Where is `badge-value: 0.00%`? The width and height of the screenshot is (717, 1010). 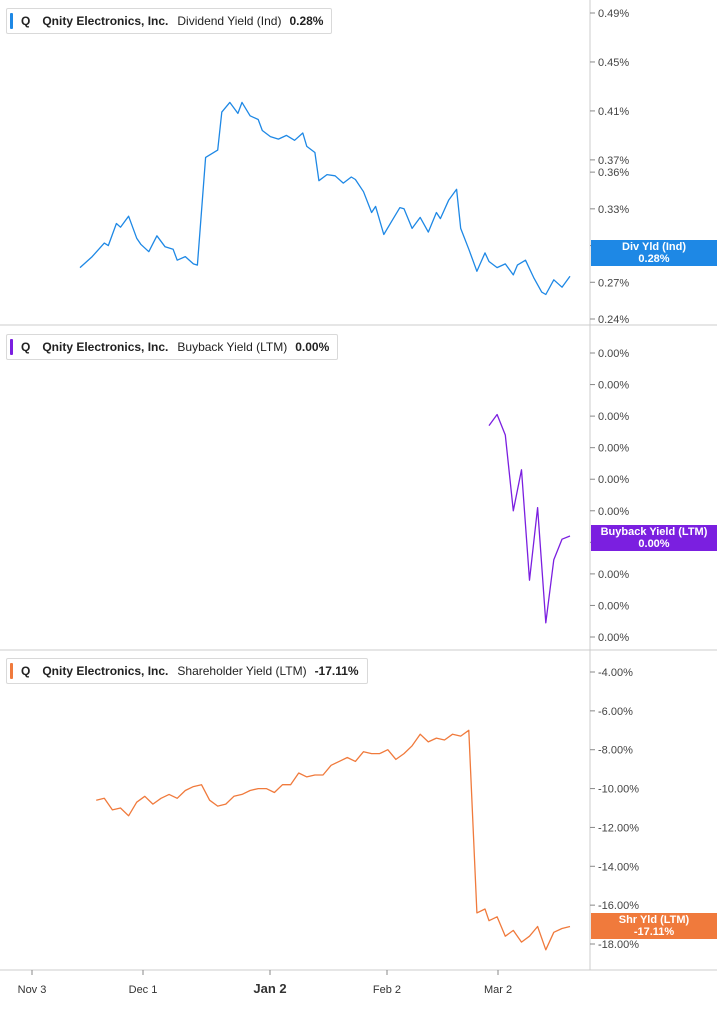
badge-value: 0.00% is located at coordinates (654, 544).